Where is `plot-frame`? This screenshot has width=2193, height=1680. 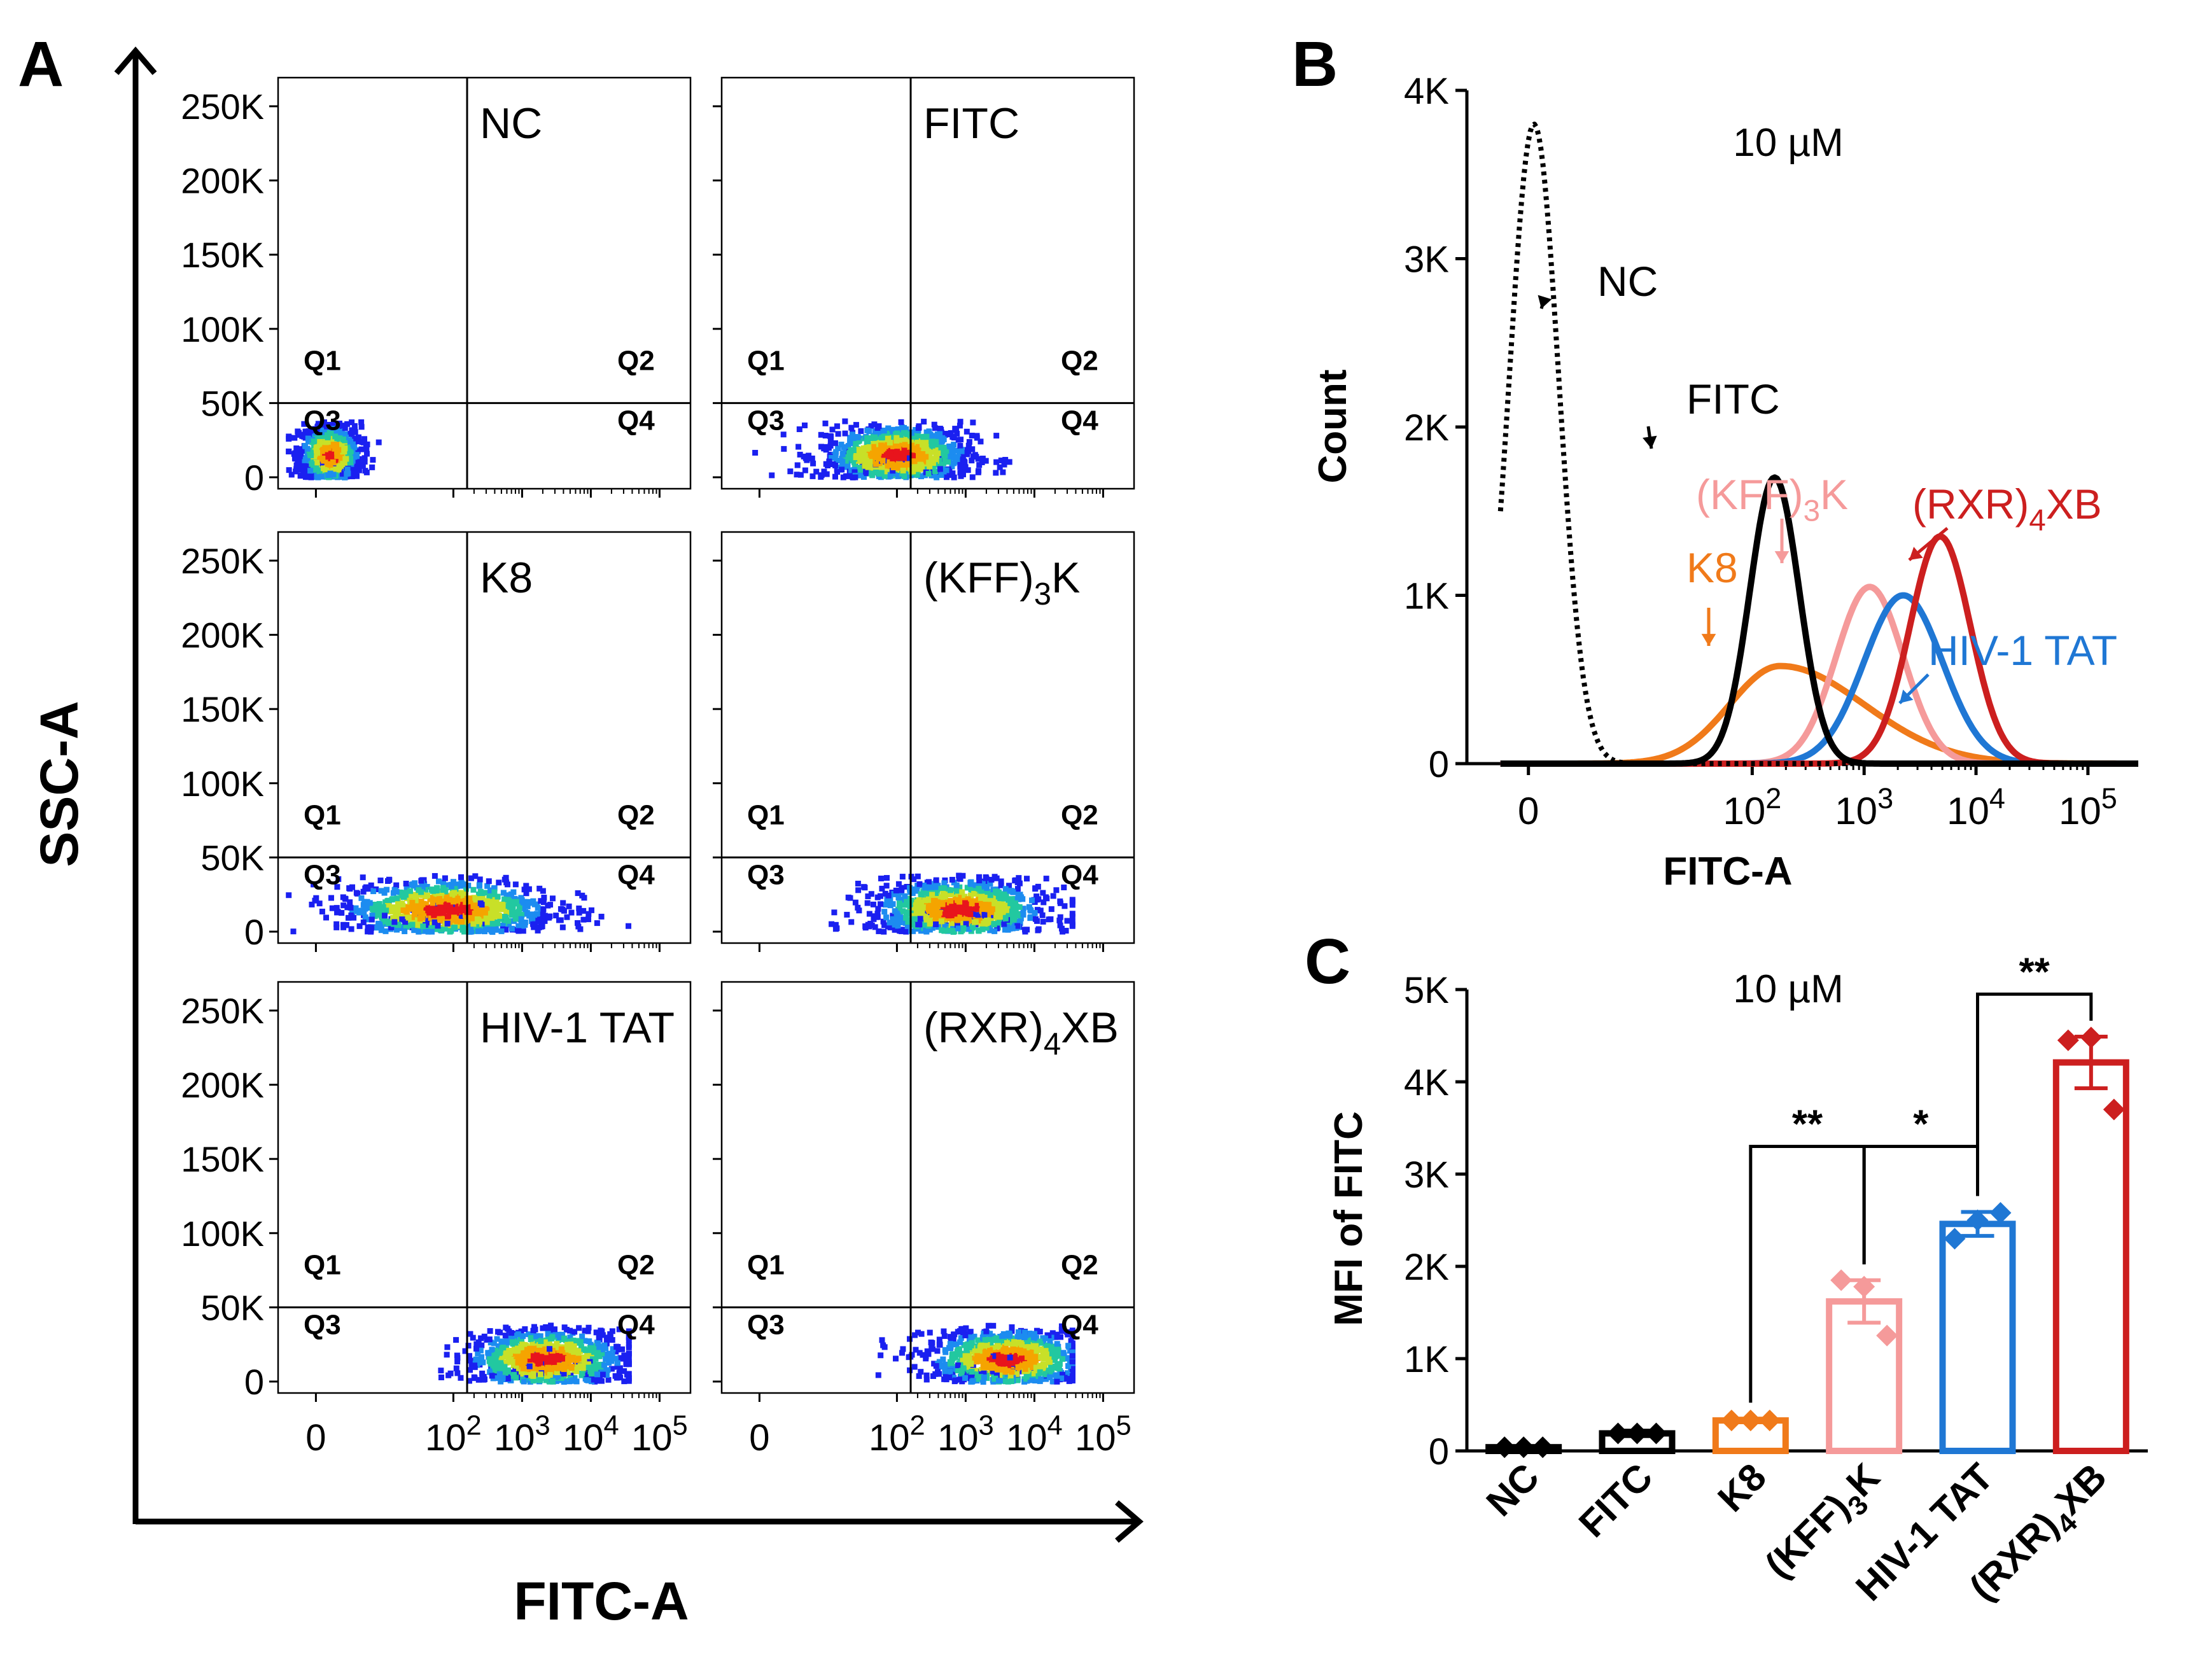
plot-frame is located at coordinates (927, 283).